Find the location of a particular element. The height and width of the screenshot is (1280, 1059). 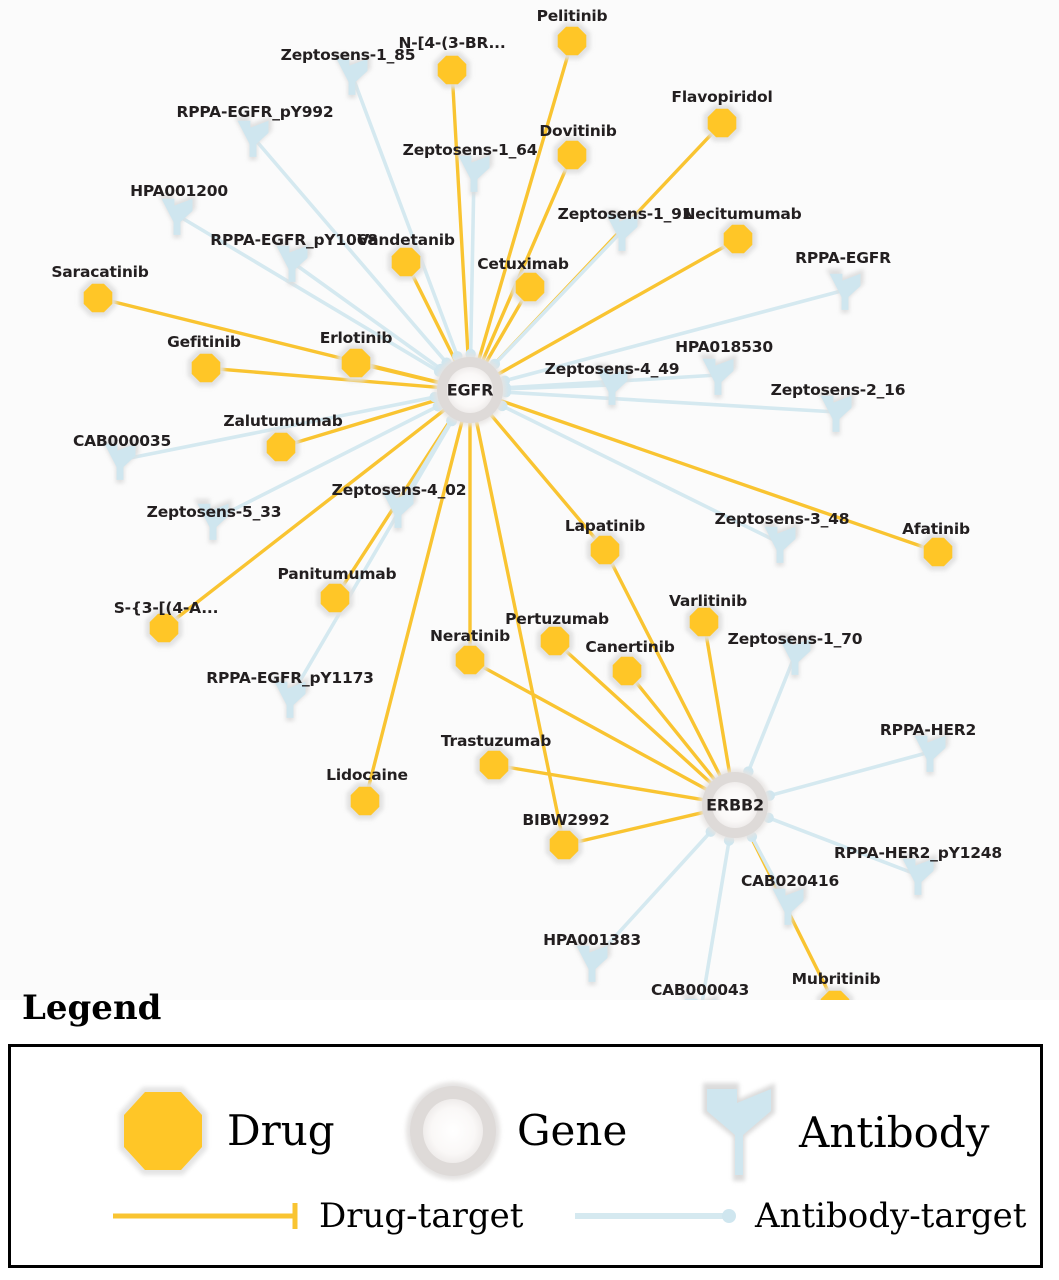

drug-icon is located at coordinates (163, 1131).